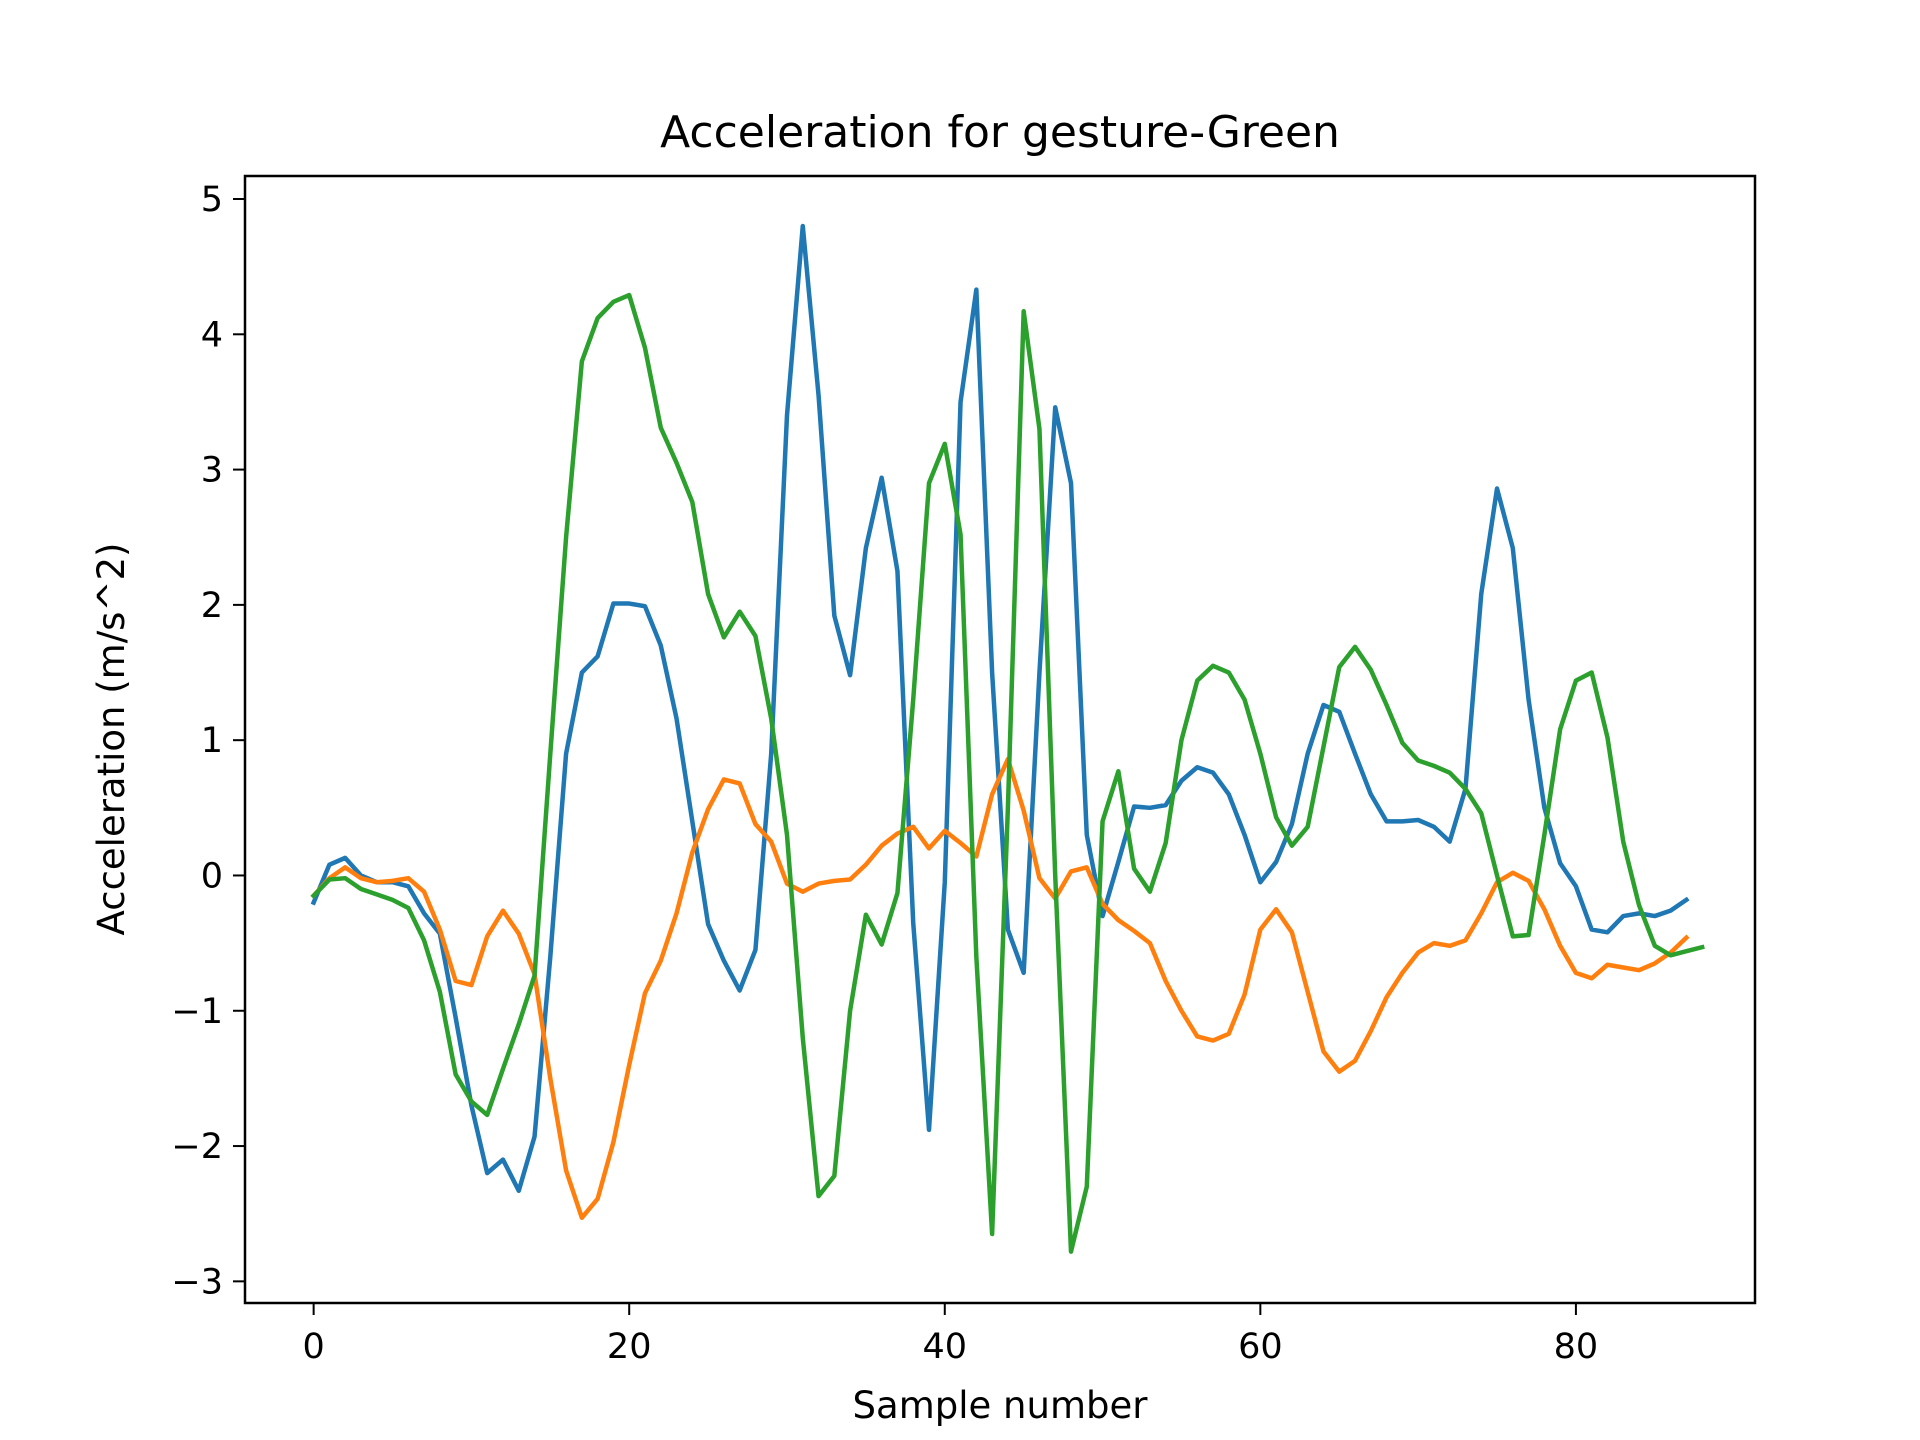  What do you see at coordinates (212, 606) in the screenshot?
I see `y-tick-label: 2` at bounding box center [212, 606].